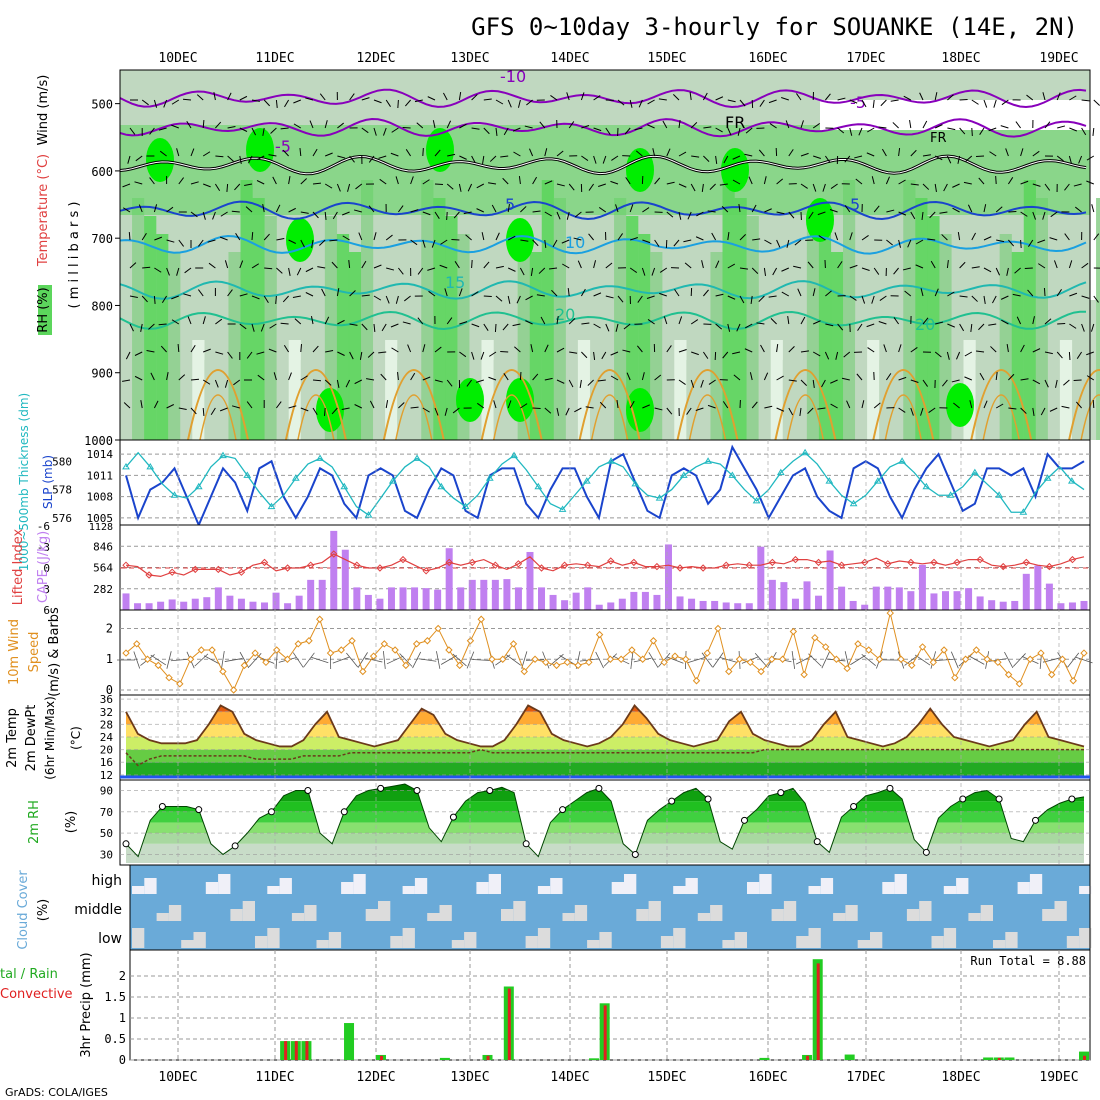 The width and height of the screenshot is (1100, 1100). I want to click on pressure-tick: 800, so click(102, 306).